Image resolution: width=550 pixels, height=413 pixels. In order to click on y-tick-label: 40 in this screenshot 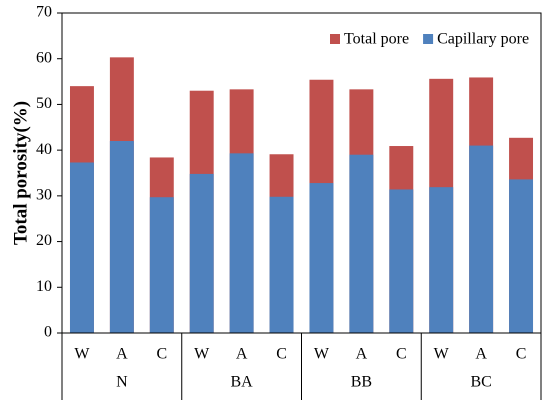, I will do `click(44, 149)`.